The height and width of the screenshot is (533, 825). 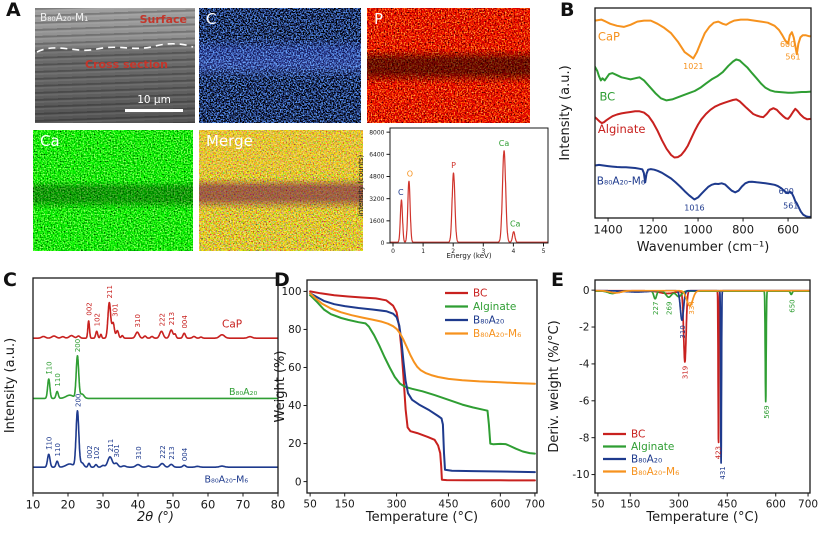 I want to click on svg-text: 70, so click(x=243, y=505).